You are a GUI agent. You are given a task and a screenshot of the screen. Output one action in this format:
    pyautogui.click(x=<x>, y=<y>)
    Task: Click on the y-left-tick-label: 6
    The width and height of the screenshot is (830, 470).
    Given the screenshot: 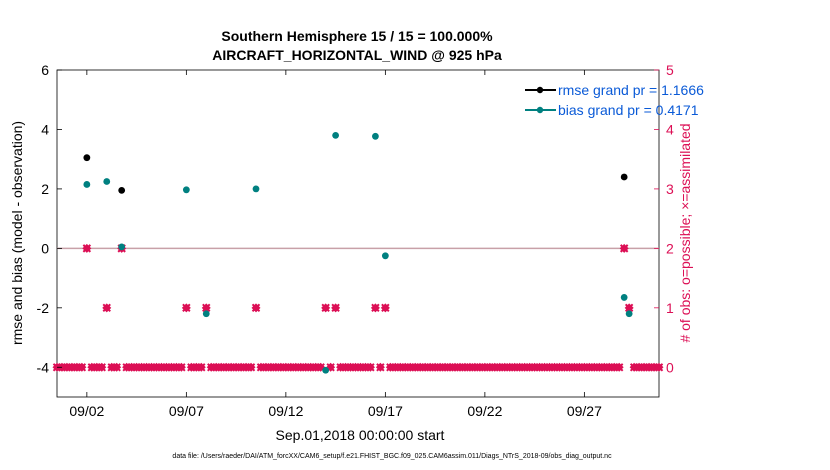 What is the action you would take?
    pyautogui.click(x=45, y=70)
    